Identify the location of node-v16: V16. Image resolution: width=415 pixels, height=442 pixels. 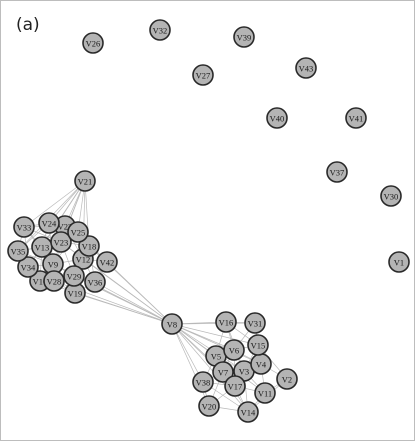
(226, 322).